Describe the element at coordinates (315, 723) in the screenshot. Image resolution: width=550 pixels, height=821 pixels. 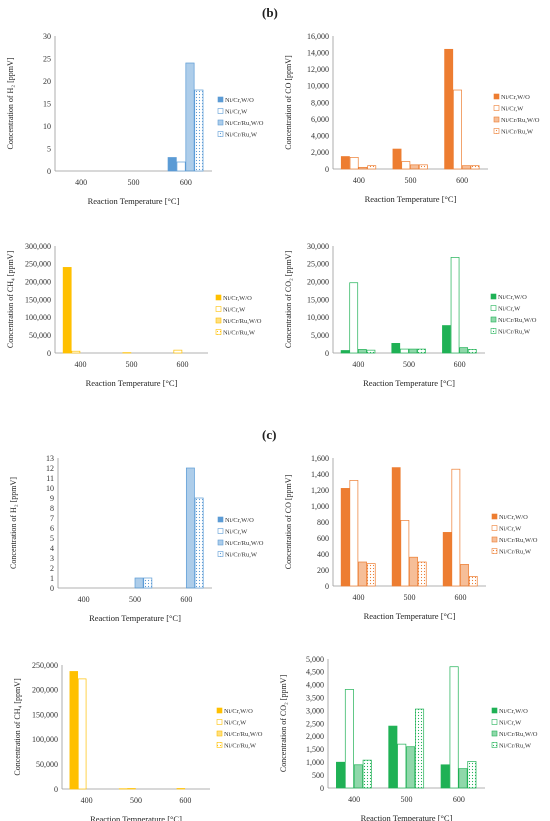
I see `y-tick-label: 2,500` at that location.